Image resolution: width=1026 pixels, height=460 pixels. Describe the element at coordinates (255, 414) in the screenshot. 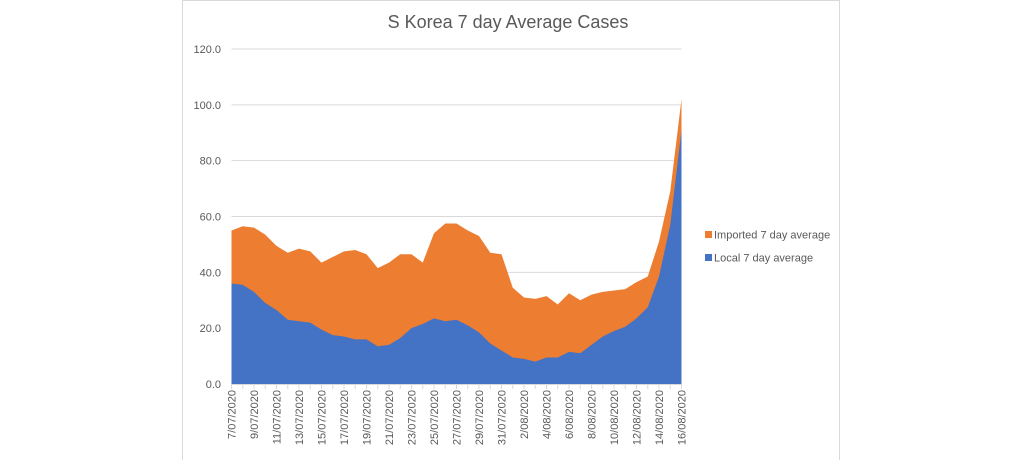

I see `x-tick-label: 9/07/2020` at that location.